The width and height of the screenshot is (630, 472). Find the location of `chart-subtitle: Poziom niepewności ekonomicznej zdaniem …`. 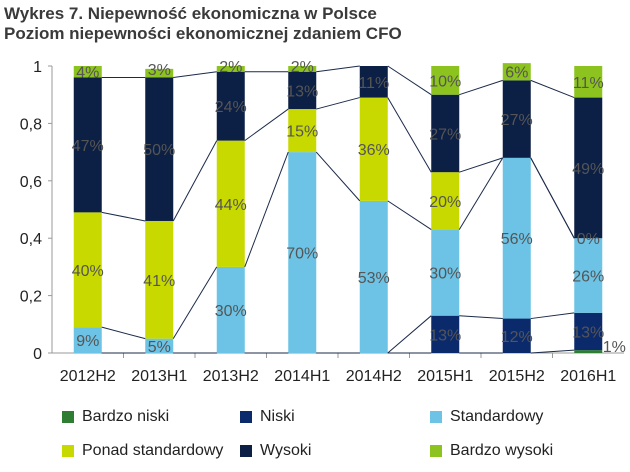

chart-subtitle: Poziom niepewności ekonomicznej zdaniem … is located at coordinates (203, 33).